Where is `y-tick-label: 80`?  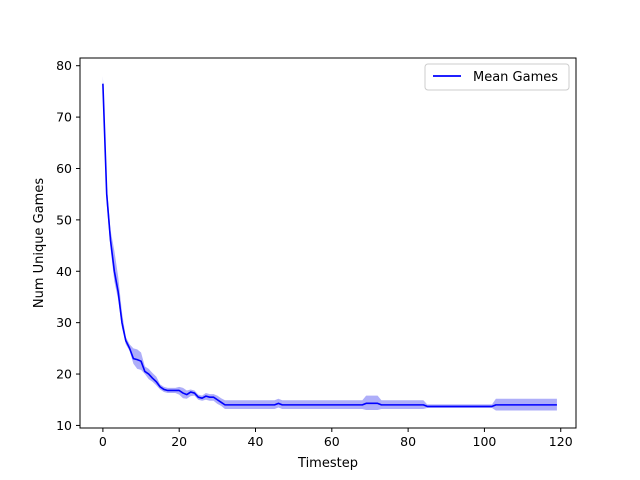 y-tick-label: 80 is located at coordinates (64, 65).